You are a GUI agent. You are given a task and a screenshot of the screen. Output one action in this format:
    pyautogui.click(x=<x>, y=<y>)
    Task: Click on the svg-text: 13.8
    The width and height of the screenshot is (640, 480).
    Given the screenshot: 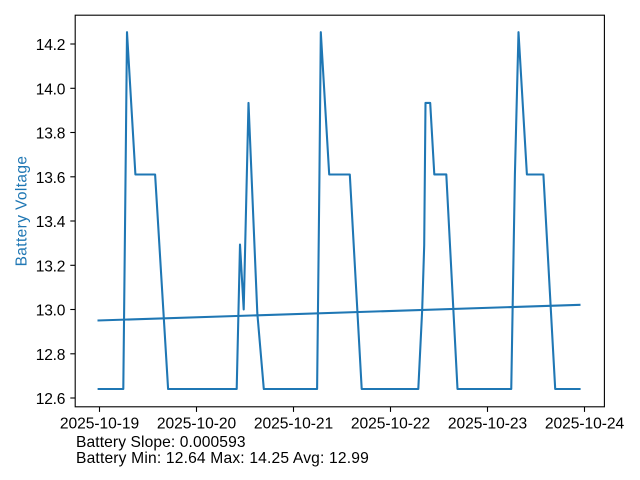 What is the action you would take?
    pyautogui.click(x=51, y=134)
    